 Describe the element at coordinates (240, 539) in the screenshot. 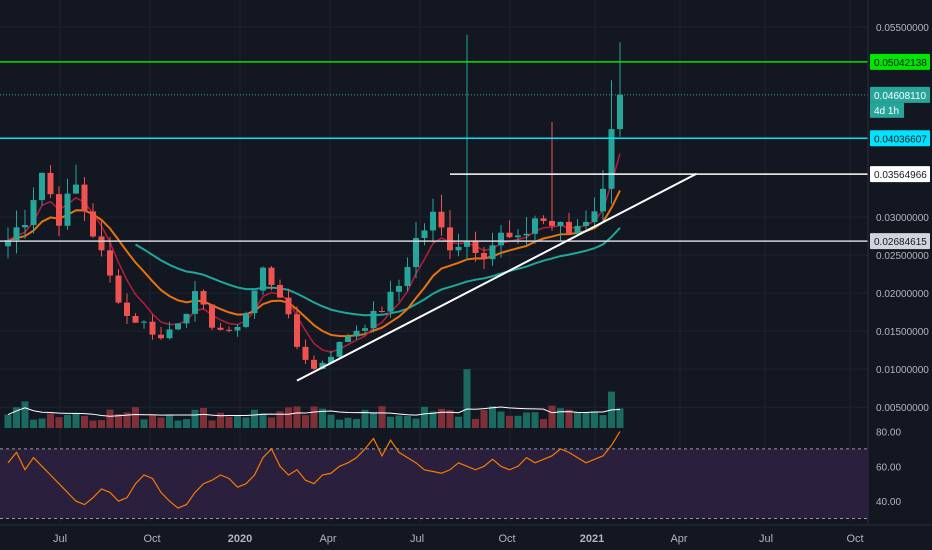

I see `time-tick-label: 2020` at that location.